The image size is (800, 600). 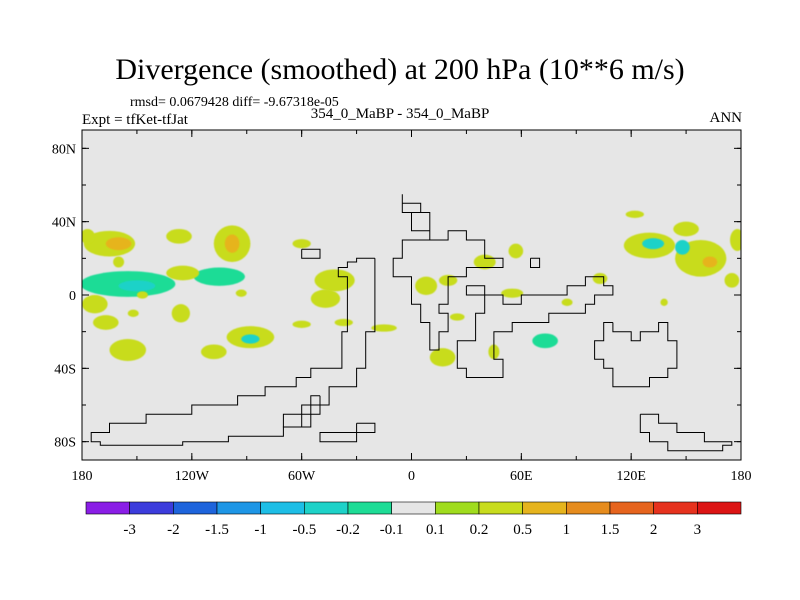 What do you see at coordinates (234, 102) in the screenshot?
I see `stats-text: rmsd= 0.0679428 diff= -9.67318e-05` at bounding box center [234, 102].